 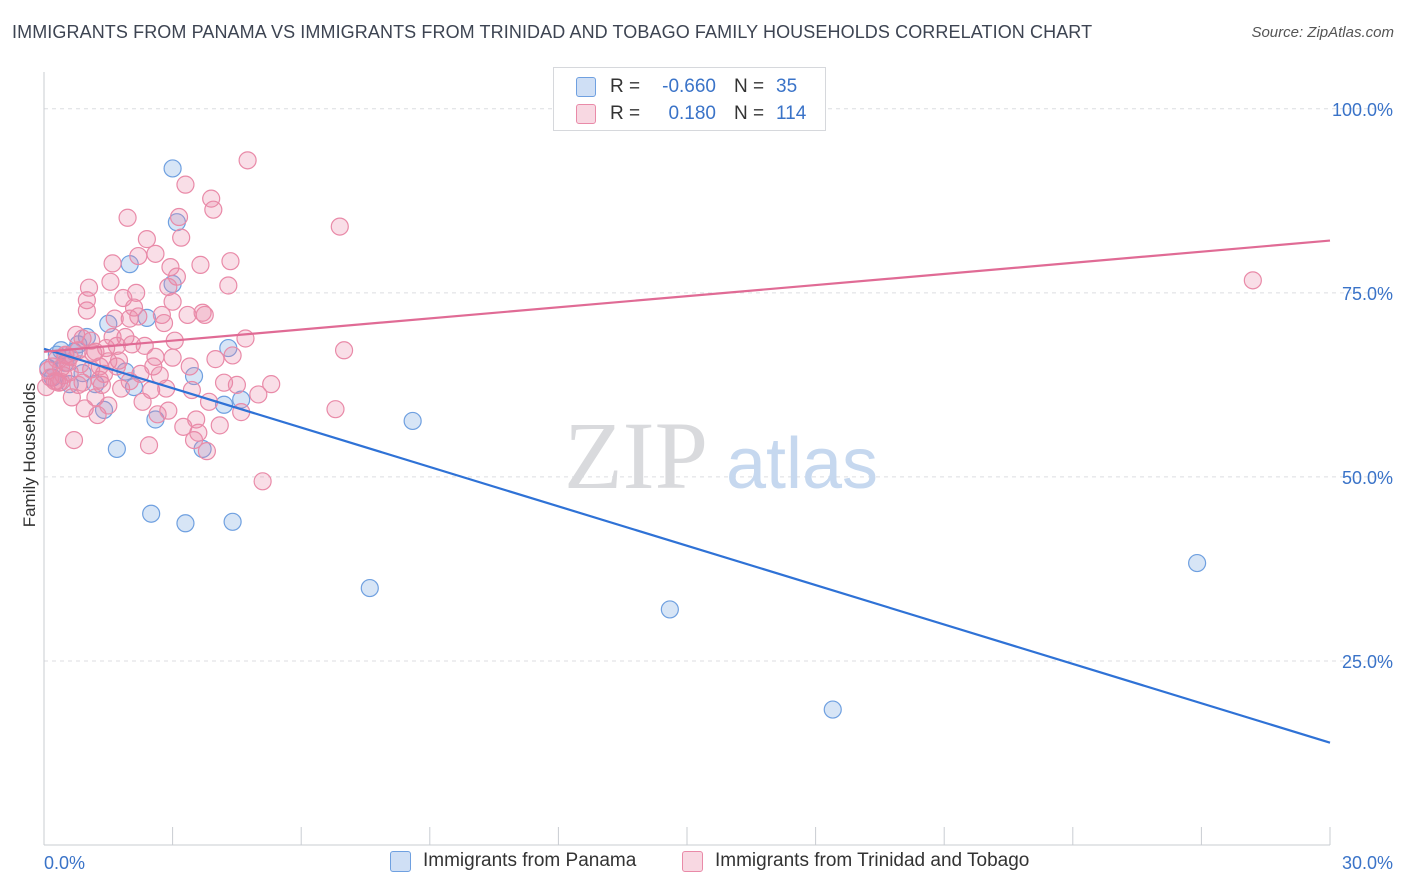 I want to click on stats-swatch-trinidad, so click(x=586, y=114).